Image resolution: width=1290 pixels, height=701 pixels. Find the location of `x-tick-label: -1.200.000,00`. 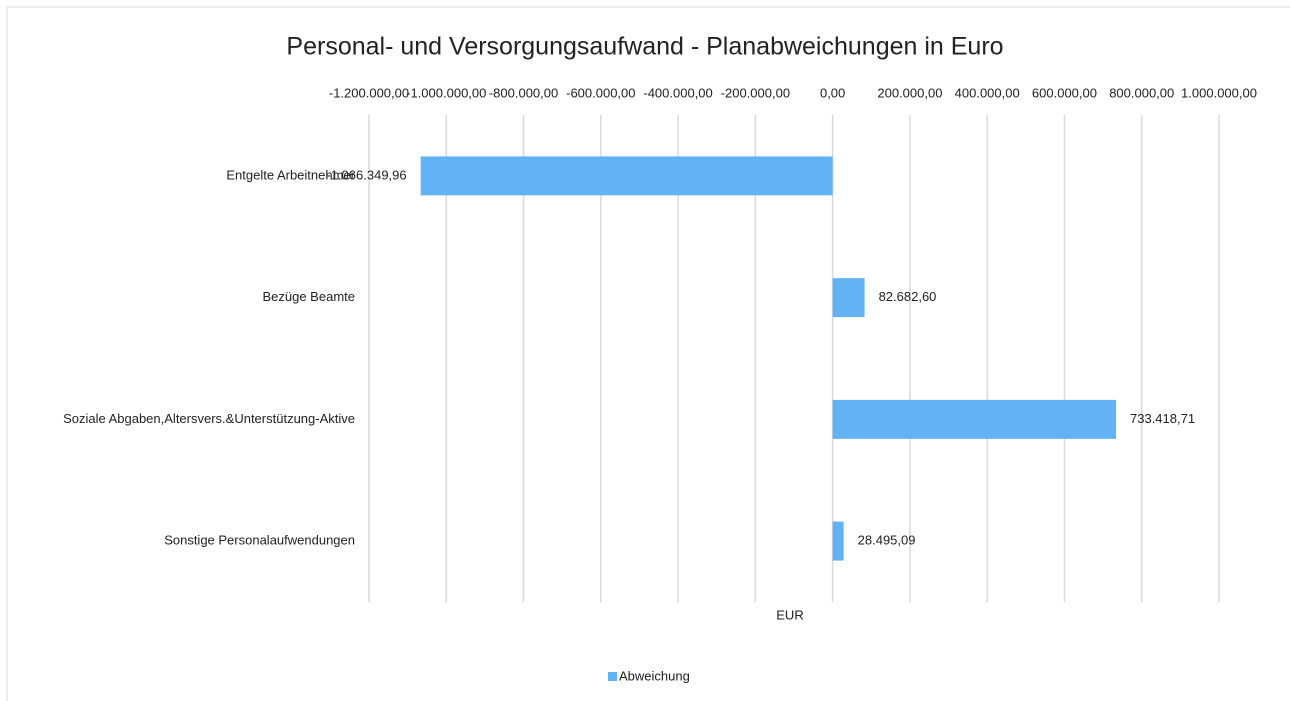

x-tick-label: -1.200.000,00 is located at coordinates (369, 92).